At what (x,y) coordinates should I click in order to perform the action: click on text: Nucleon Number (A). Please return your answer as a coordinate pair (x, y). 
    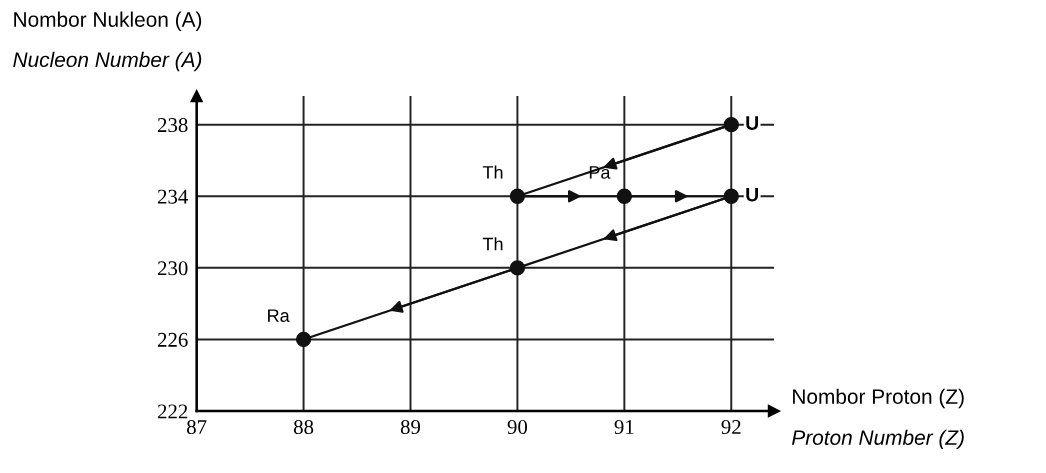
    Looking at the image, I should click on (107, 61).